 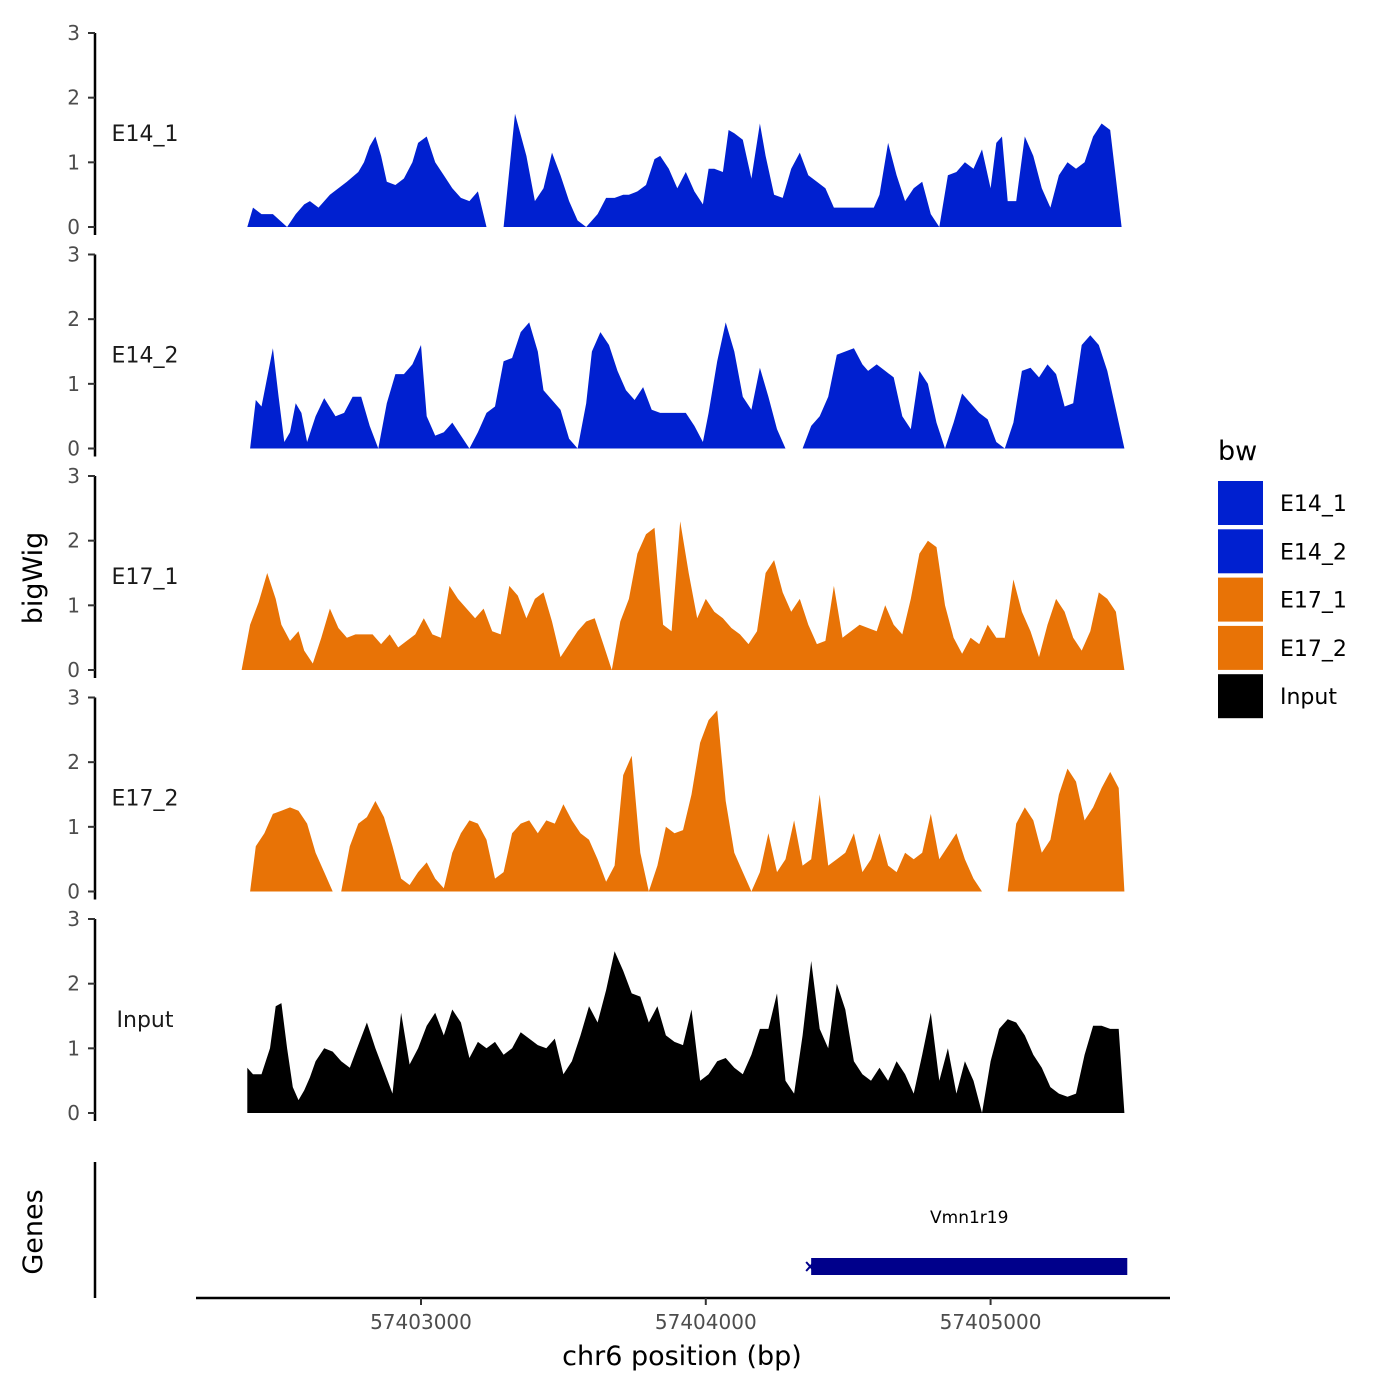 What do you see at coordinates (421, 1322) in the screenshot?
I see `x-tick-label: 57403000` at bounding box center [421, 1322].